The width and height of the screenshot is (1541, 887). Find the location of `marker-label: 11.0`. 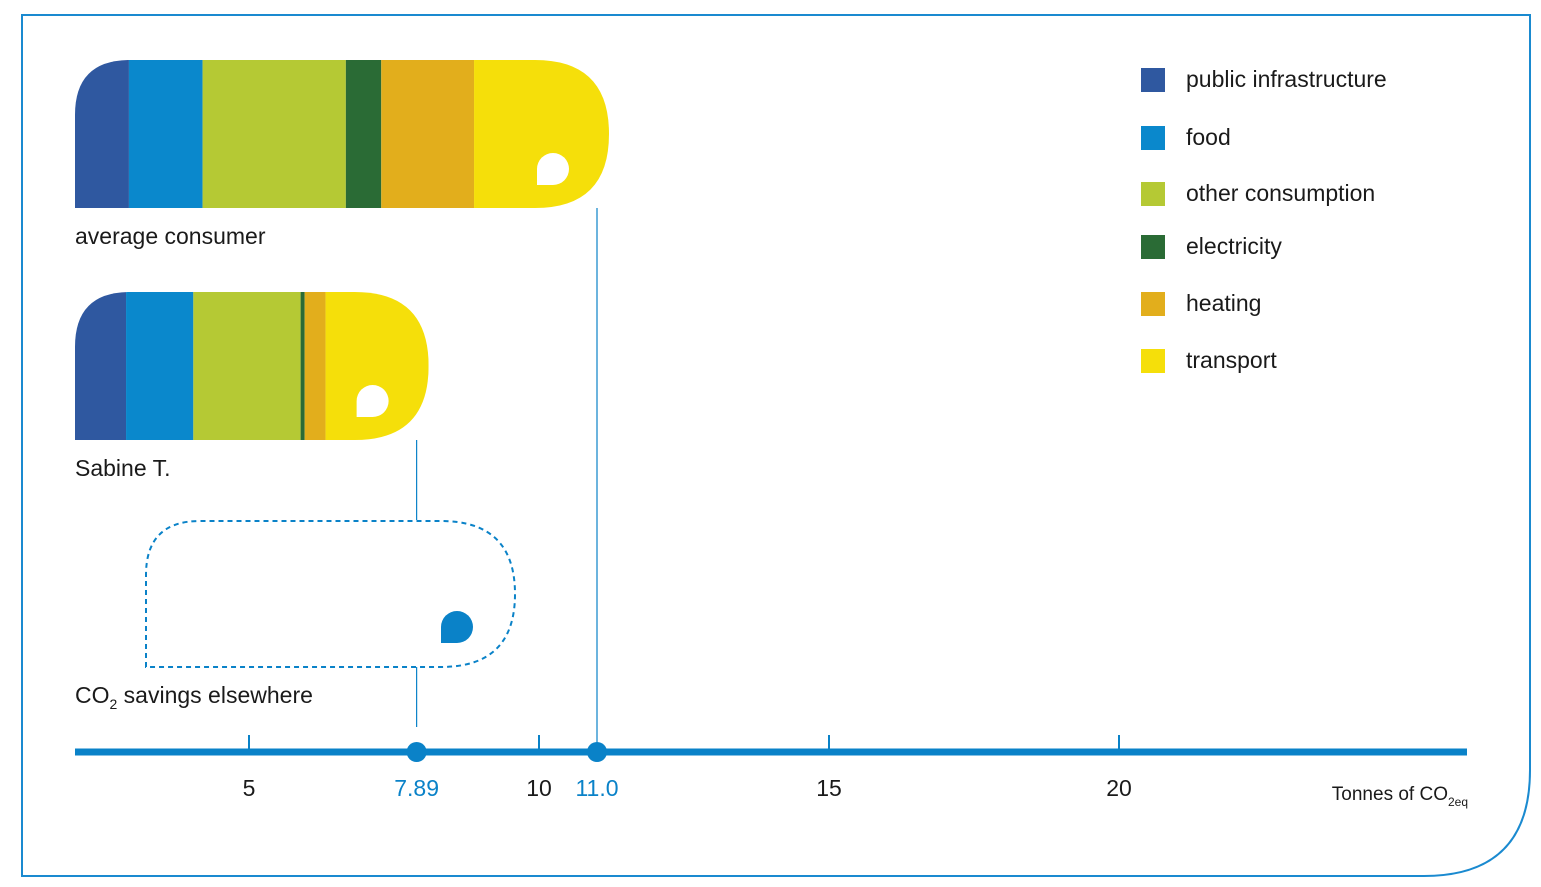

marker-label: 11.0 is located at coordinates (596, 788).